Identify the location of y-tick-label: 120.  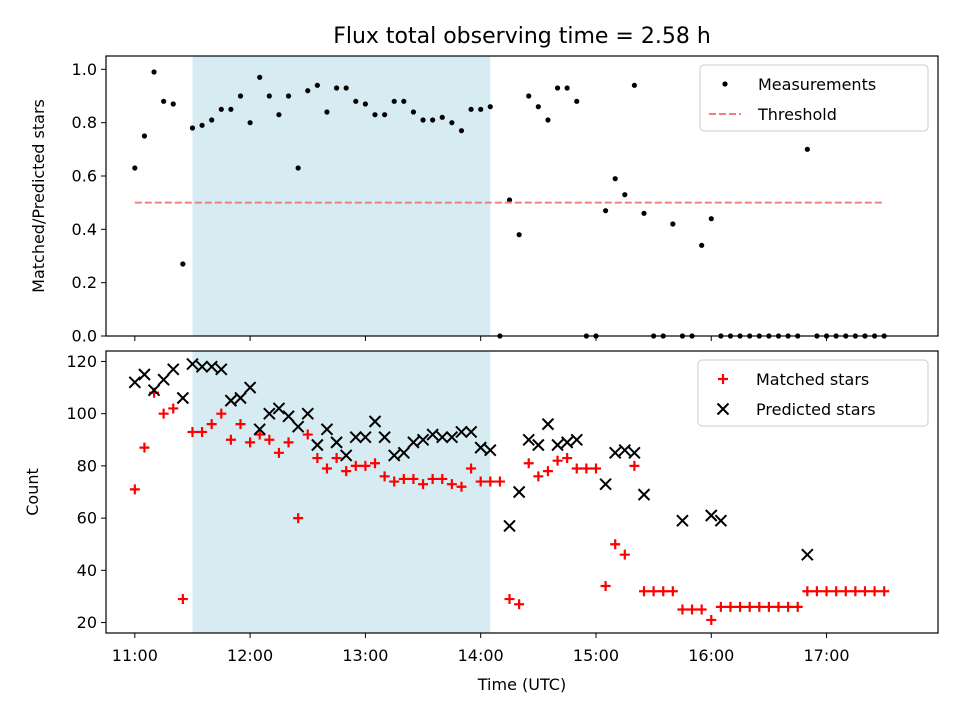
(81, 361).